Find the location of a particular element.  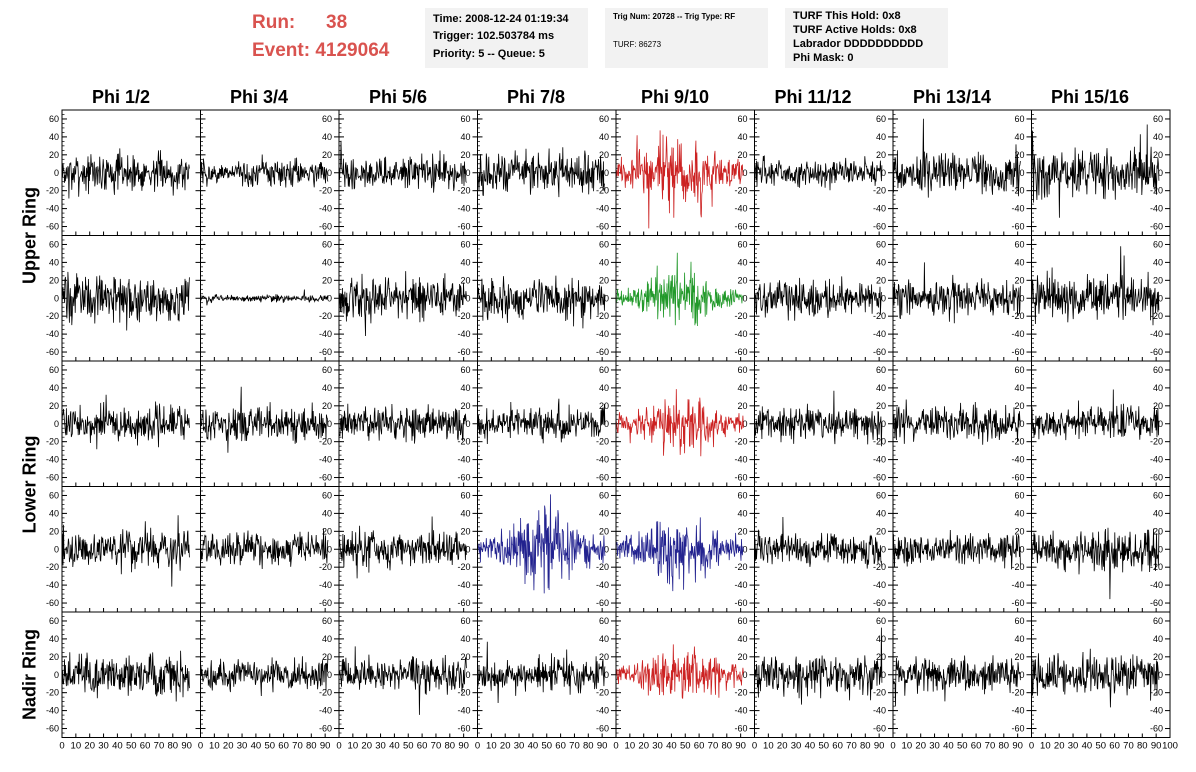

run-value-text: 38 is located at coordinates (337, 22).